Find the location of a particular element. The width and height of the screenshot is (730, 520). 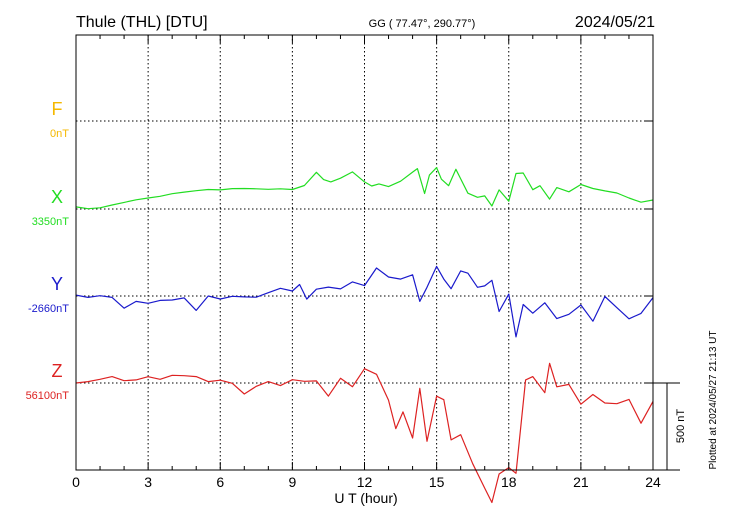

x-tick-label: 15 is located at coordinates (437, 482).